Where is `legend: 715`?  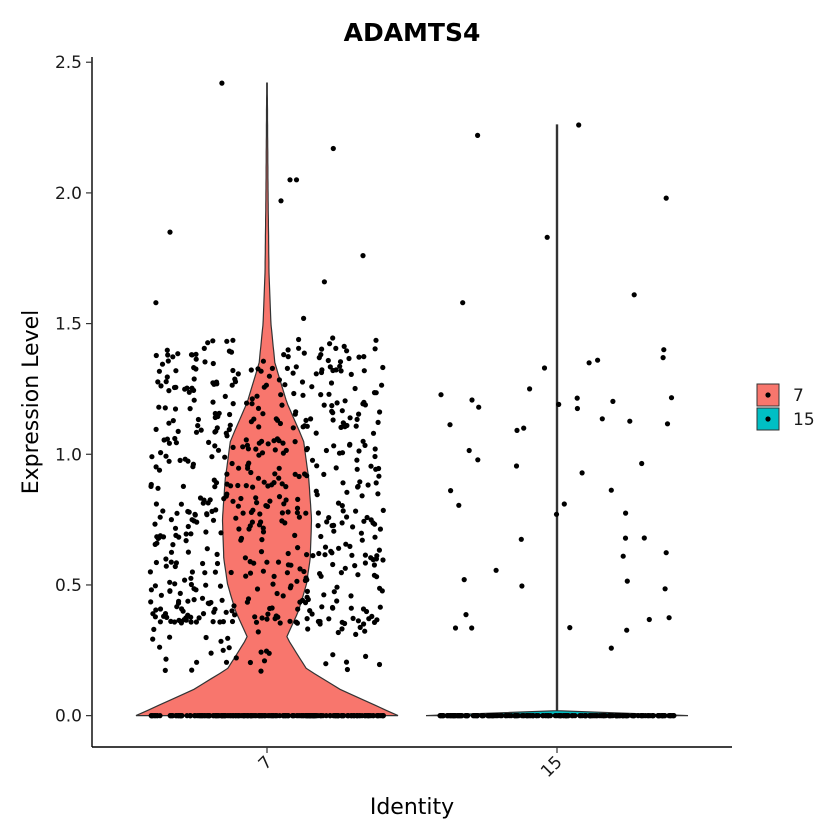
legend: 715 is located at coordinates (785, 407).